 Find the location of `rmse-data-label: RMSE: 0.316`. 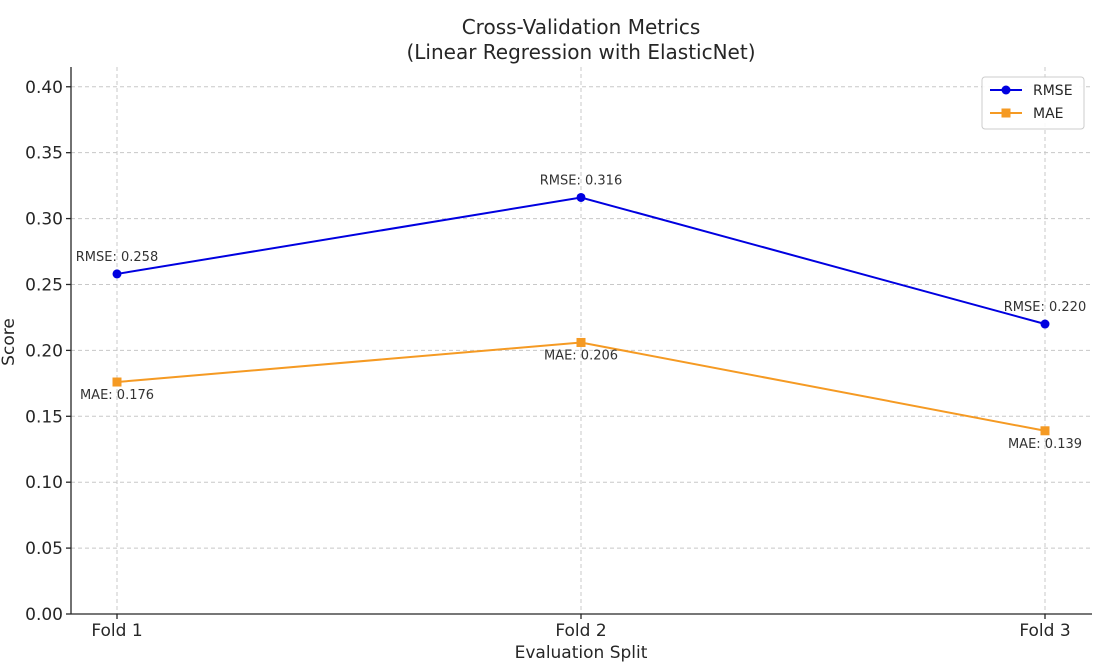

rmse-data-label: RMSE: 0.316 is located at coordinates (581, 180).